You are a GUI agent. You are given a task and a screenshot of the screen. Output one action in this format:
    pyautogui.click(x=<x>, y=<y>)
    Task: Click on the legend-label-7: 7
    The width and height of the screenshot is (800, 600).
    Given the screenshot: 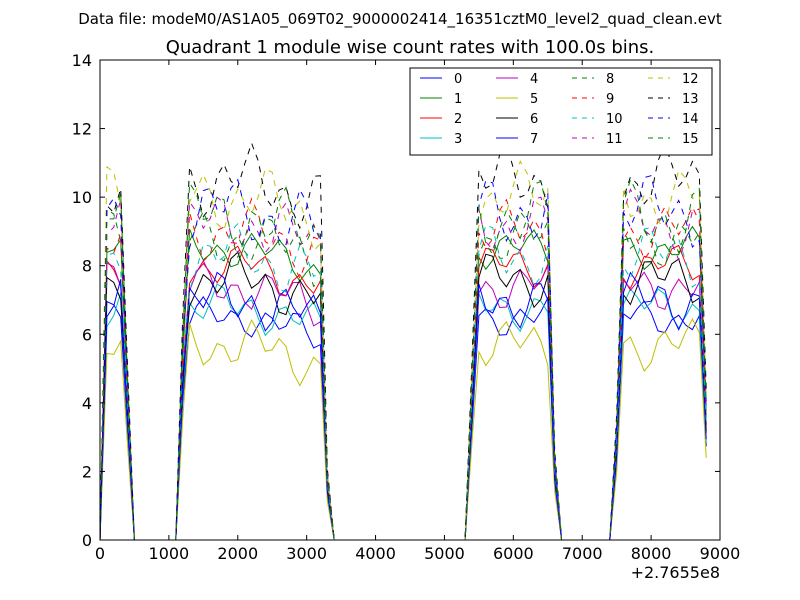 What is the action you would take?
    pyautogui.click(x=534, y=139)
    